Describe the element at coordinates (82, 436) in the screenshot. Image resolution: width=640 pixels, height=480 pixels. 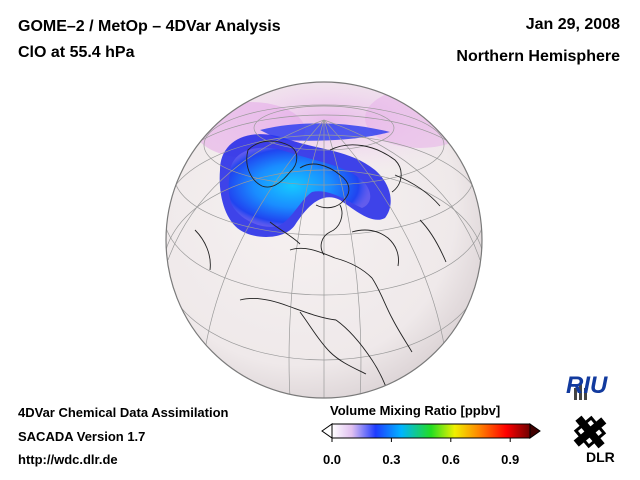
I see `footer-line-2: SACADA Version 1.7` at that location.